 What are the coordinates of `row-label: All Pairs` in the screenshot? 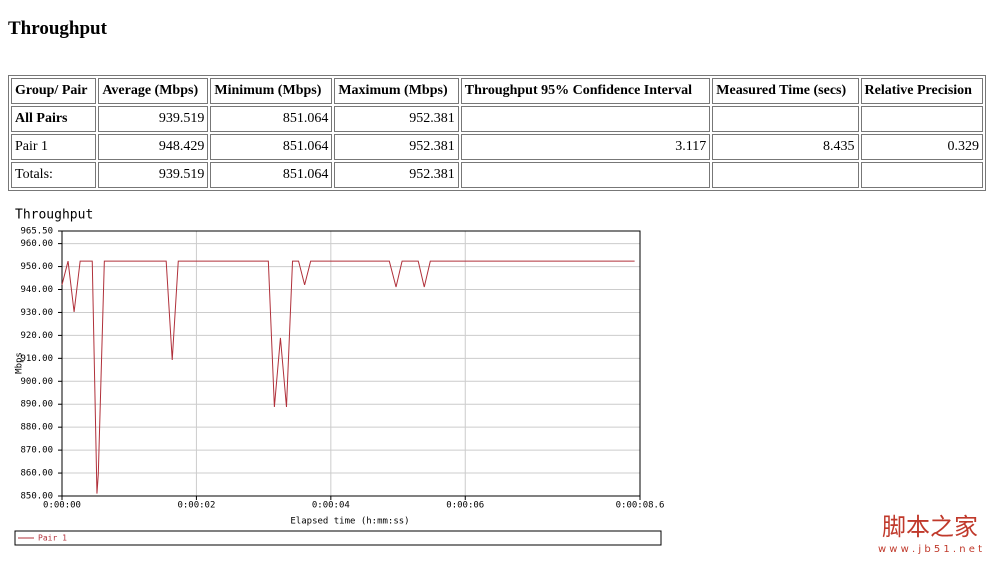 It's located at (54, 119).